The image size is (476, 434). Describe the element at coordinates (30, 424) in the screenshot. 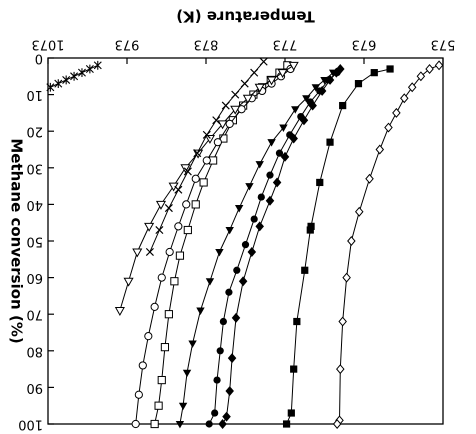

I see `y-tick-label: 100` at that location.